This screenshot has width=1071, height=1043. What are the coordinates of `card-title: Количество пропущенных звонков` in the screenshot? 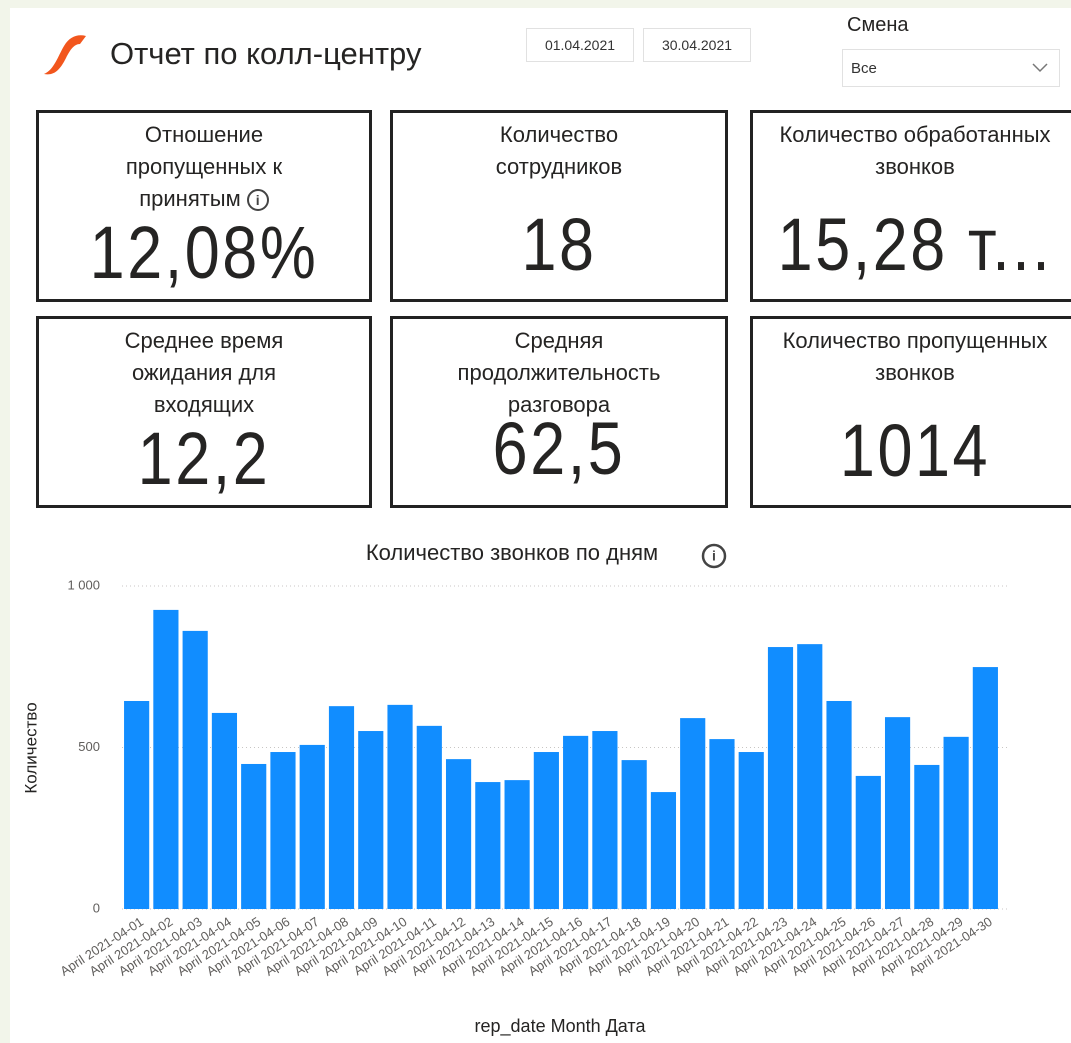 It's located at (915, 356).